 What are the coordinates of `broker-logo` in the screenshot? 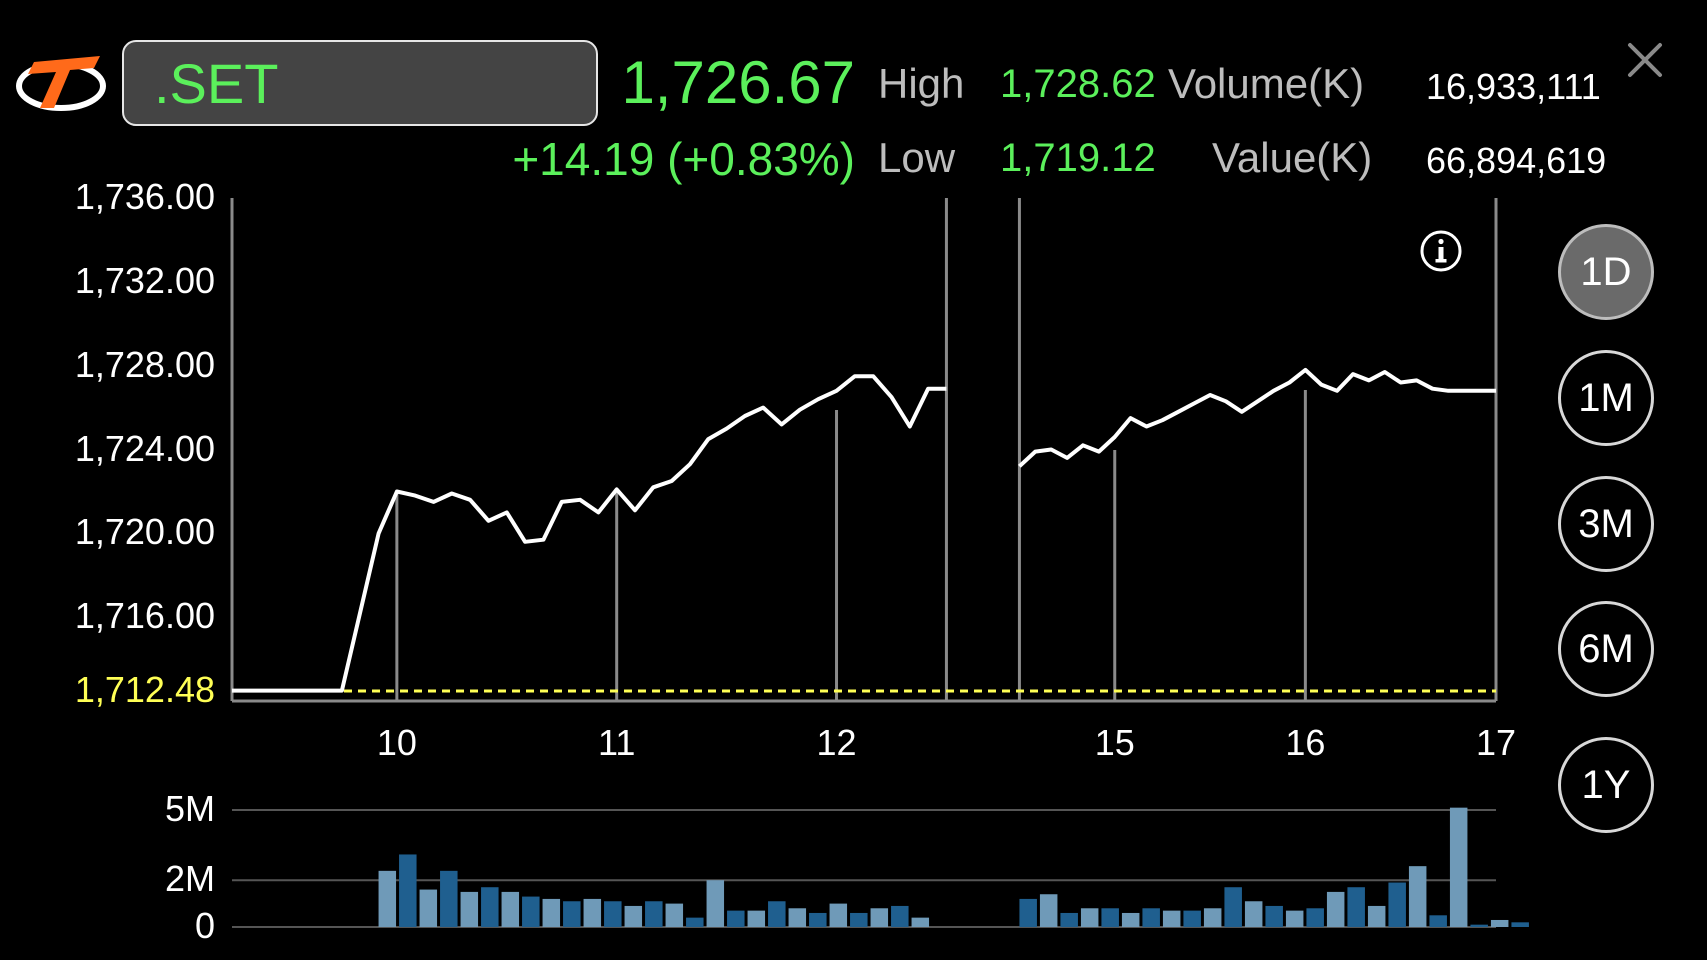 It's located at (61, 82).